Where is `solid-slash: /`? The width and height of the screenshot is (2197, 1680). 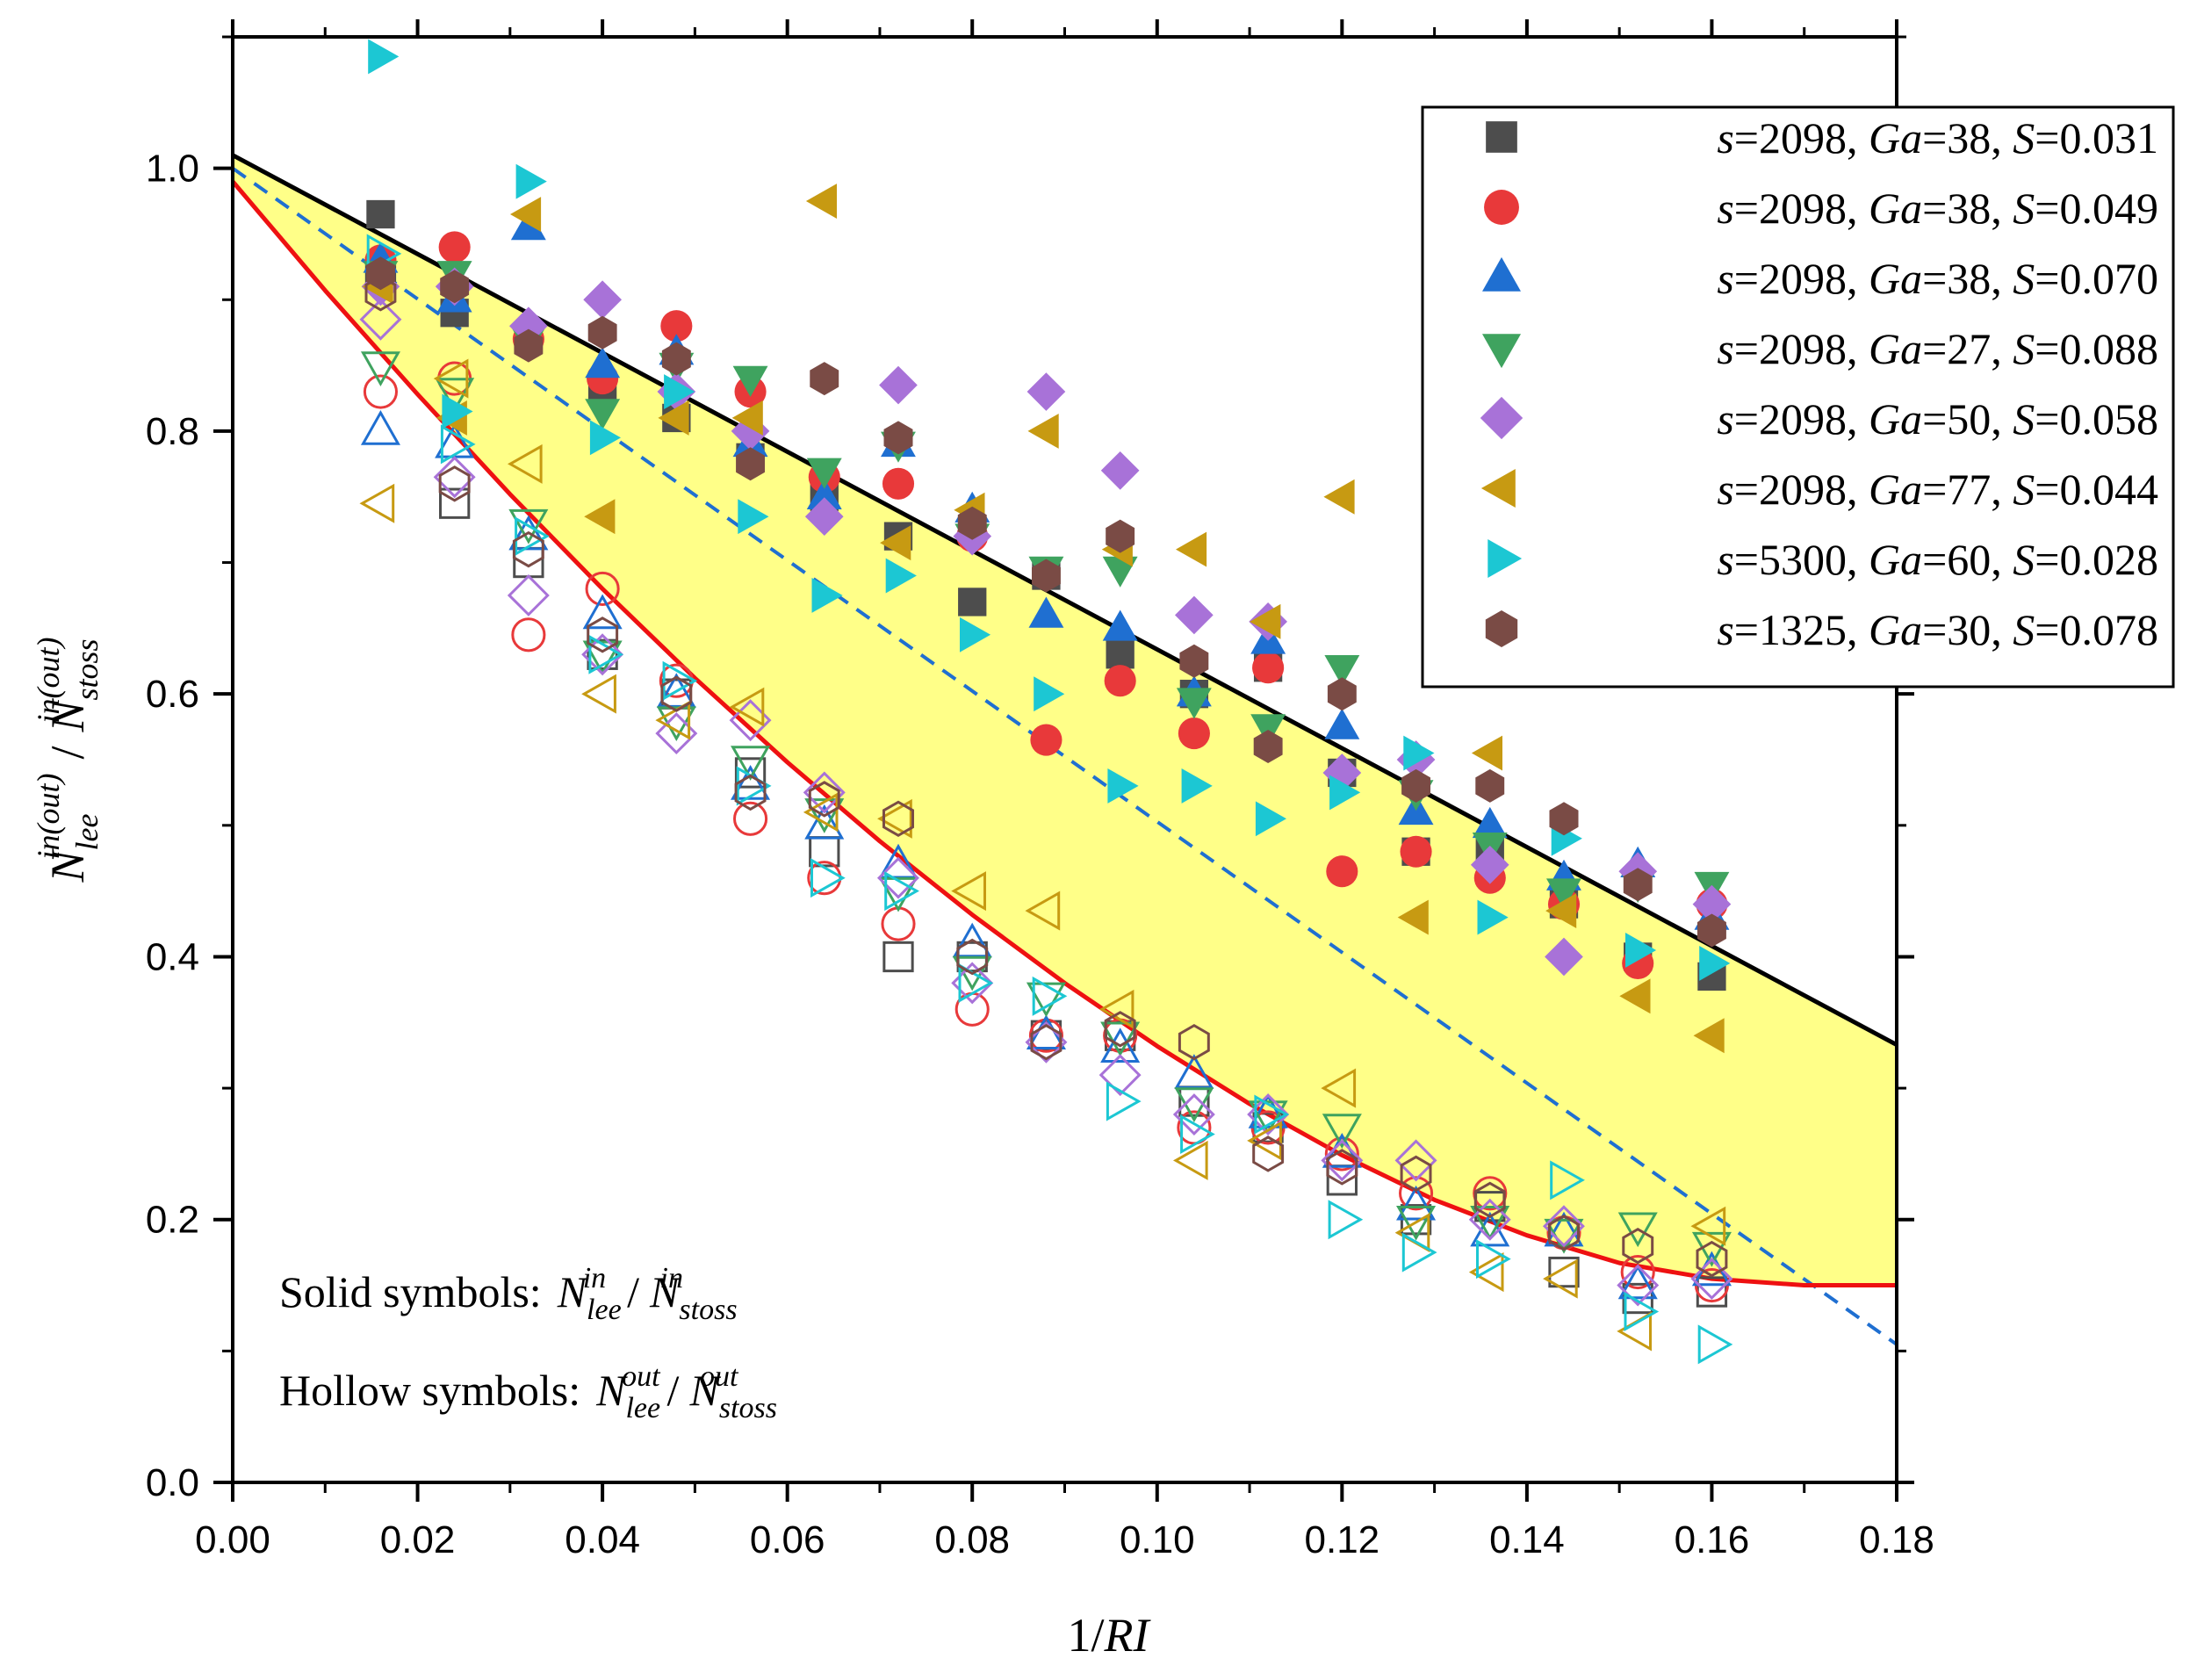 solid-slash: / is located at coordinates (633, 1291).